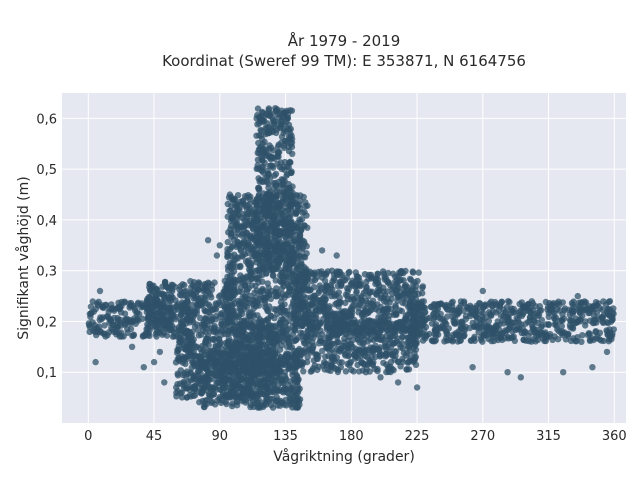  Describe the element at coordinates (46, 221) in the screenshot. I see `y-tick-label: 0,4` at that location.